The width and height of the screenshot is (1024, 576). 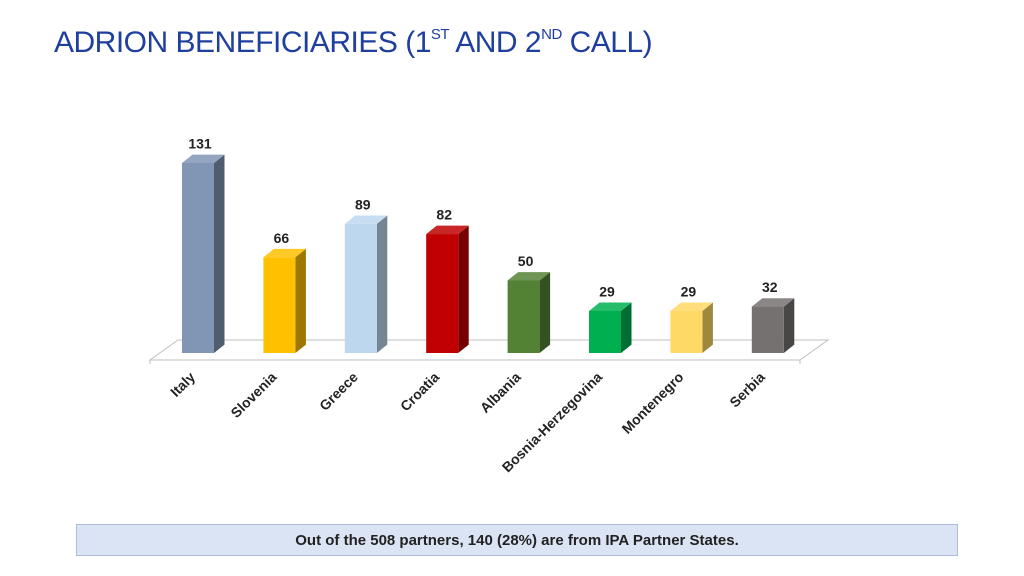 I want to click on bar-top-montenegro, so click(x=691, y=306).